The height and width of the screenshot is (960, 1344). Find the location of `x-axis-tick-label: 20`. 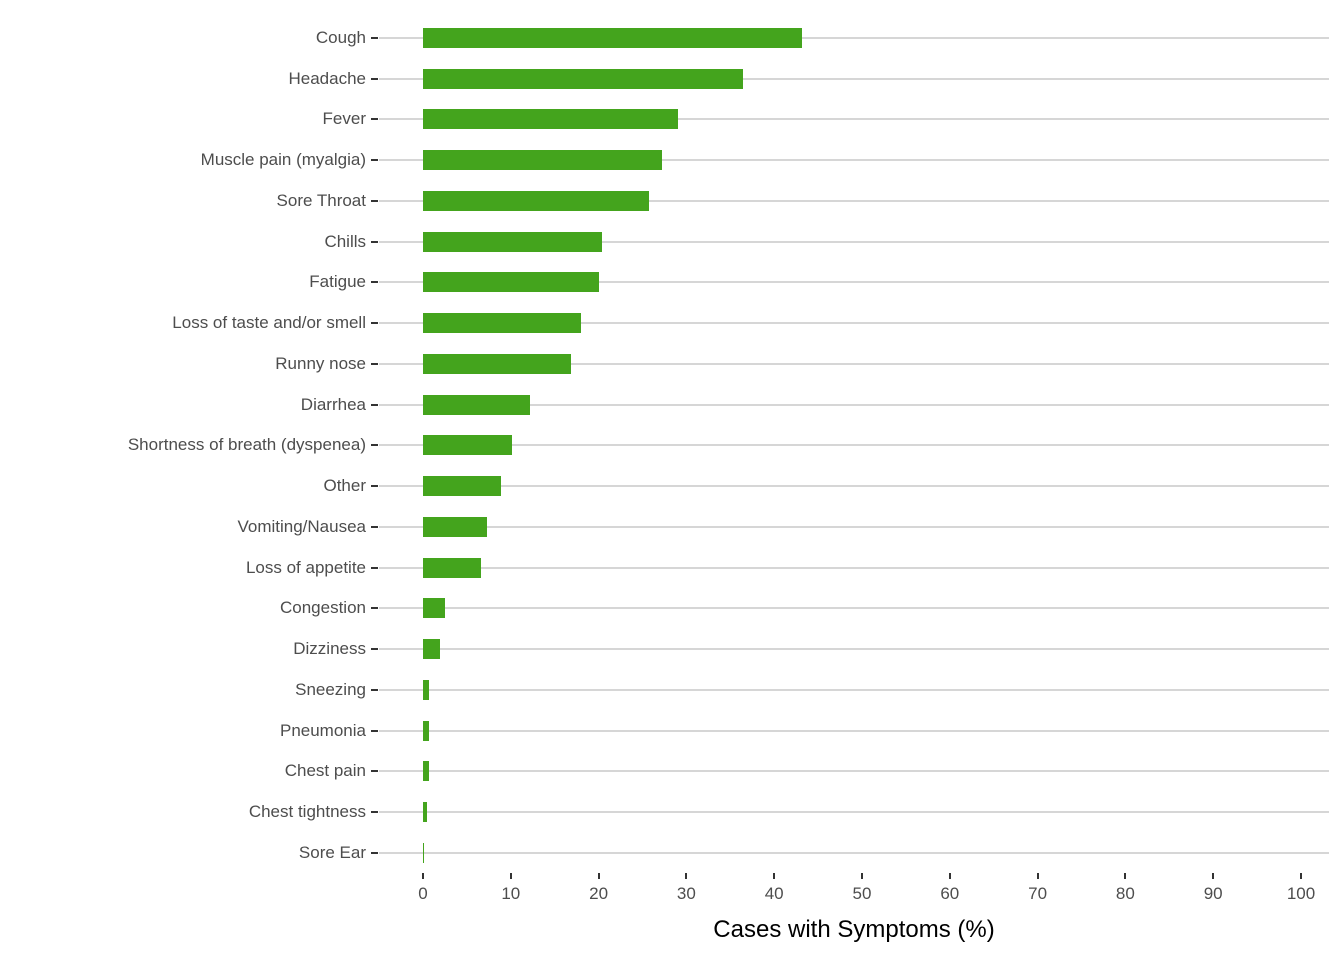

x-axis-tick-label: 20 is located at coordinates (599, 894).